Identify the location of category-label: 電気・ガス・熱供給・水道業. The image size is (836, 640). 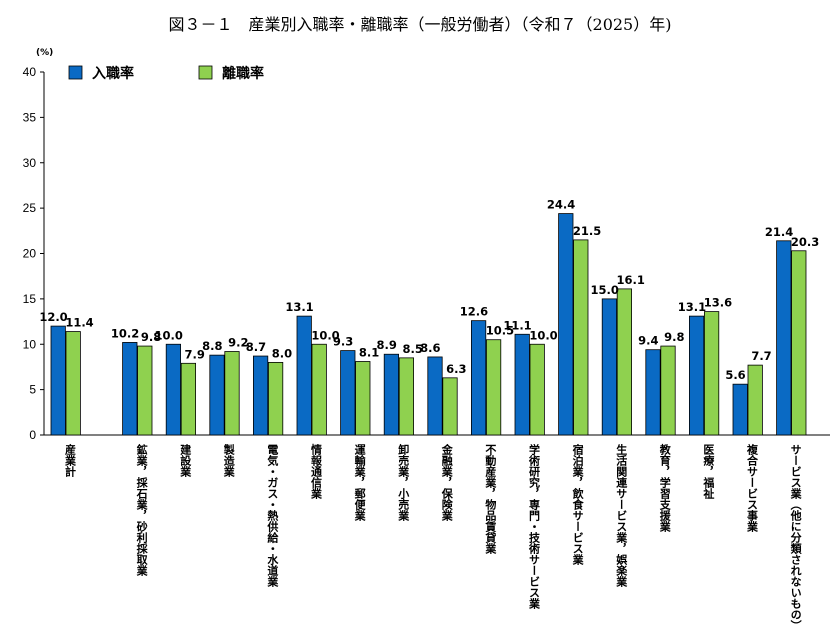
(273, 516).